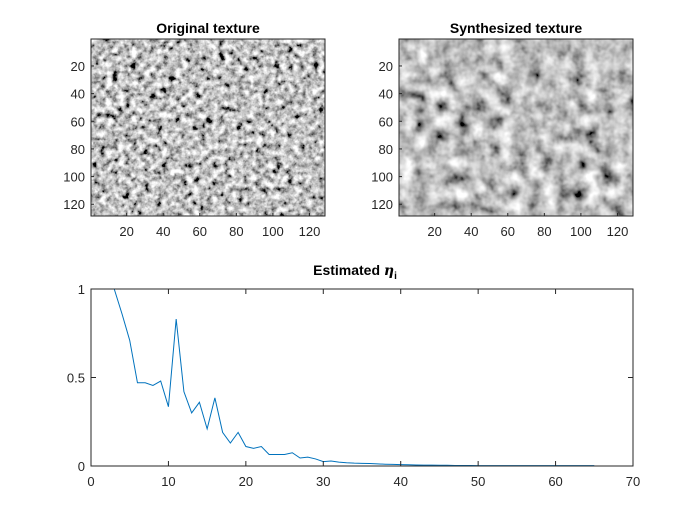  I want to click on original-xtick-label: 20, so click(126, 231).